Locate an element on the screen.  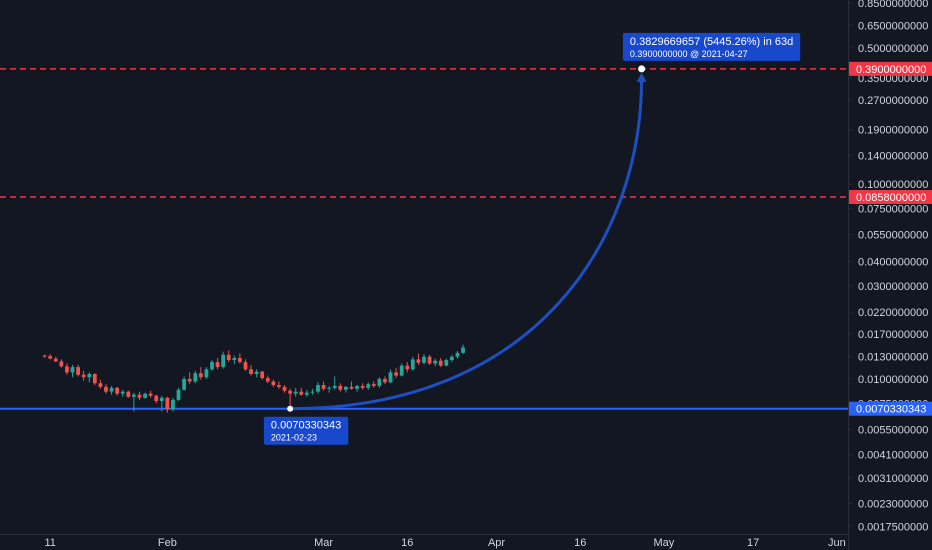
price-tick-label: 0.0220000000 is located at coordinates (893, 313).